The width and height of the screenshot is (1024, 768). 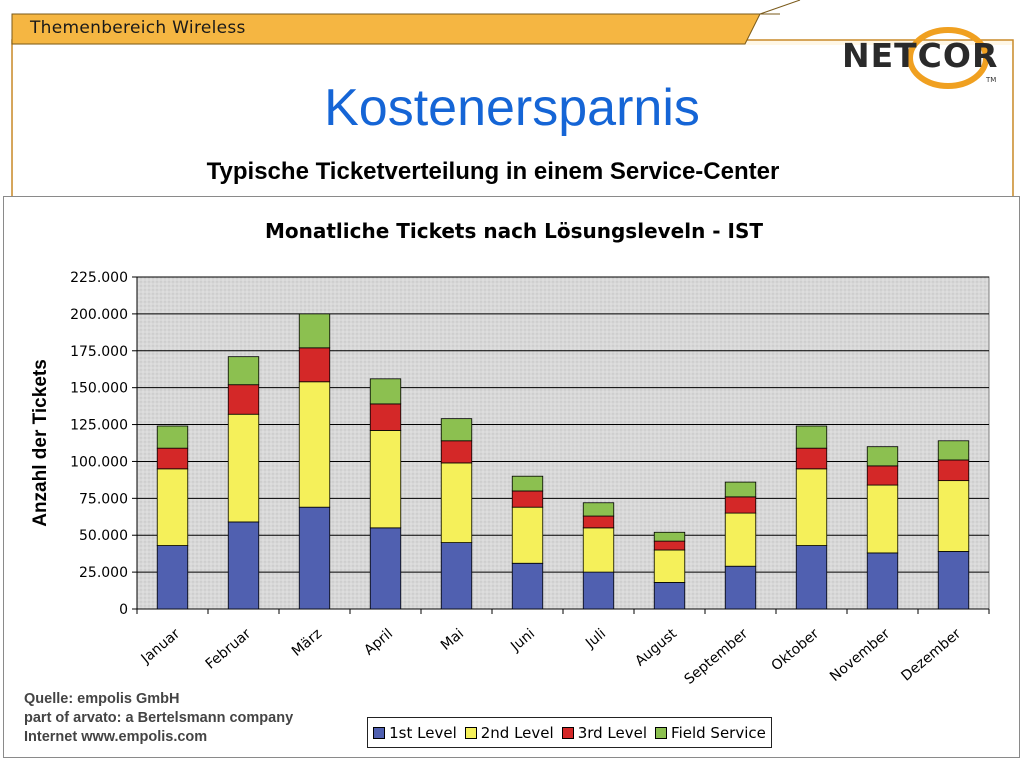 I want to click on slide-title: Kostenersparnis, so click(x=512, y=108).